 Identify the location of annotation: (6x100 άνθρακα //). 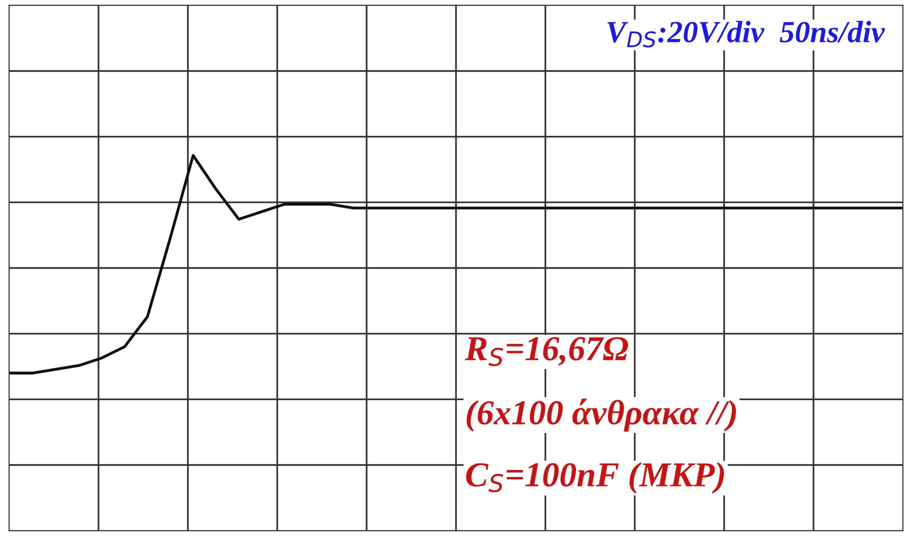
(601, 415).